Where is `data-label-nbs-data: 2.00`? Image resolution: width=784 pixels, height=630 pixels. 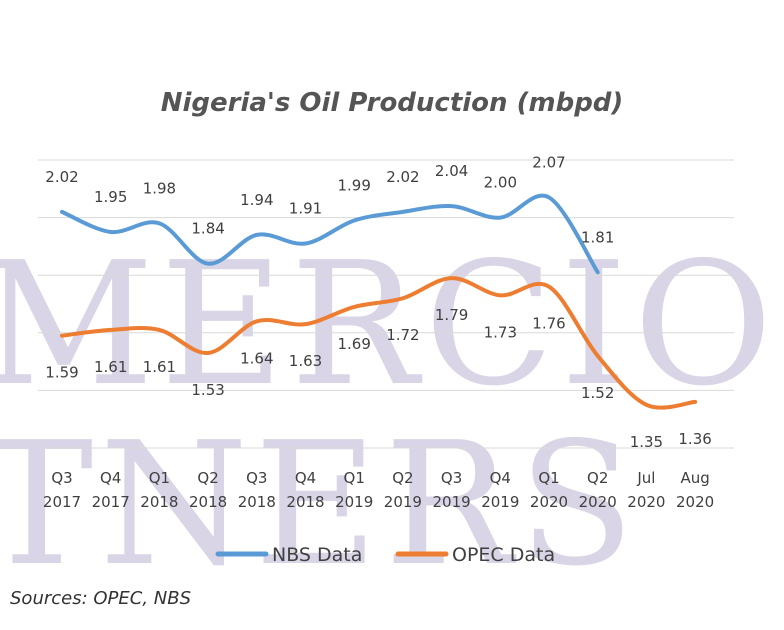
data-label-nbs-data: 2.00 is located at coordinates (500, 183).